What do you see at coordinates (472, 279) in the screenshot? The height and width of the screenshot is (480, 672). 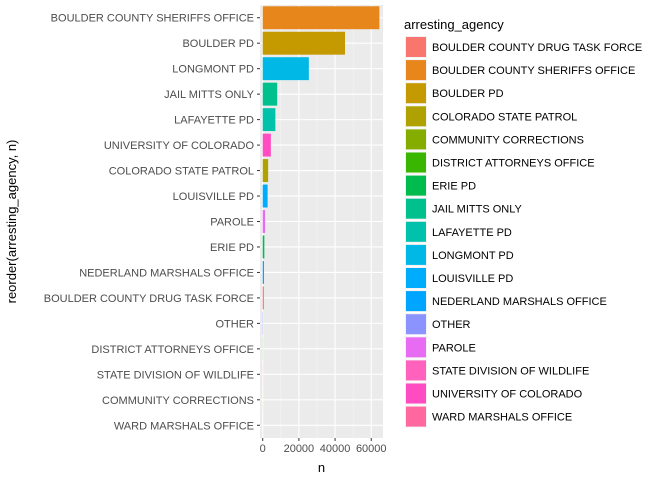 I see `legend-label: LOUISVILLE PD` at bounding box center [472, 279].